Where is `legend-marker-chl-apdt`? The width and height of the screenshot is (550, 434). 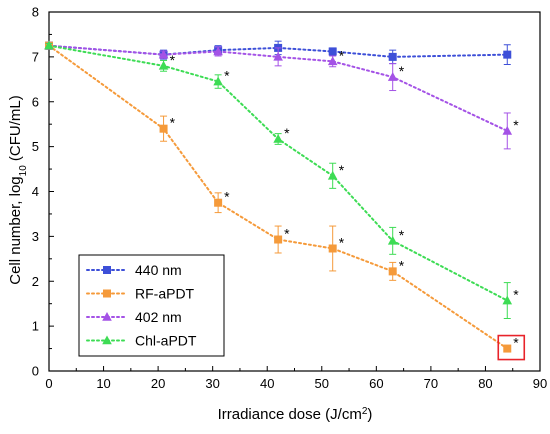 legend-marker-chl-apdt is located at coordinates (107, 340).